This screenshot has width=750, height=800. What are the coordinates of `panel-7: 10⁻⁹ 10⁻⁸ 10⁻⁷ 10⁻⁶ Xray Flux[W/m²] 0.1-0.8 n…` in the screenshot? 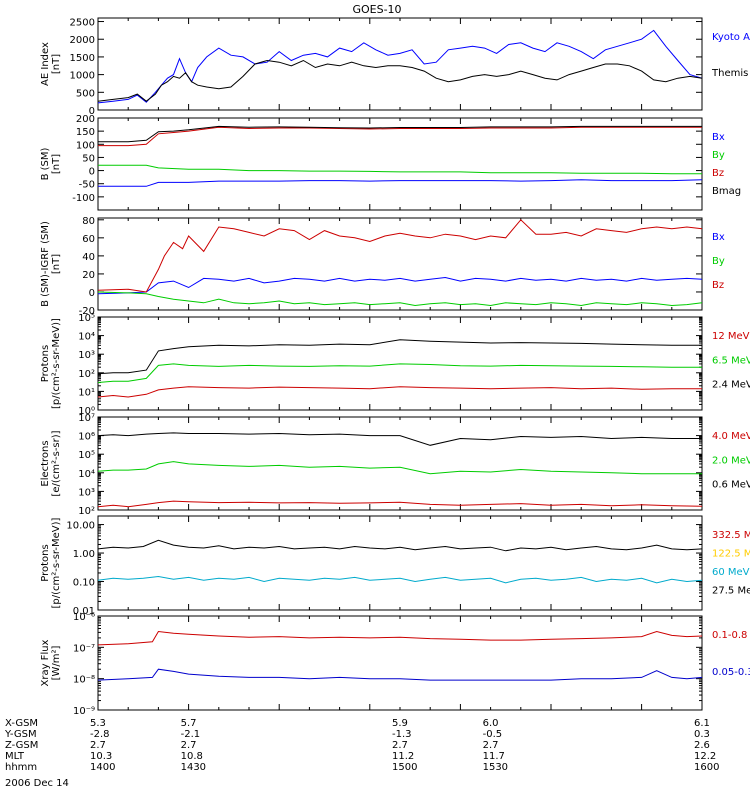 It's located at (395, 664).